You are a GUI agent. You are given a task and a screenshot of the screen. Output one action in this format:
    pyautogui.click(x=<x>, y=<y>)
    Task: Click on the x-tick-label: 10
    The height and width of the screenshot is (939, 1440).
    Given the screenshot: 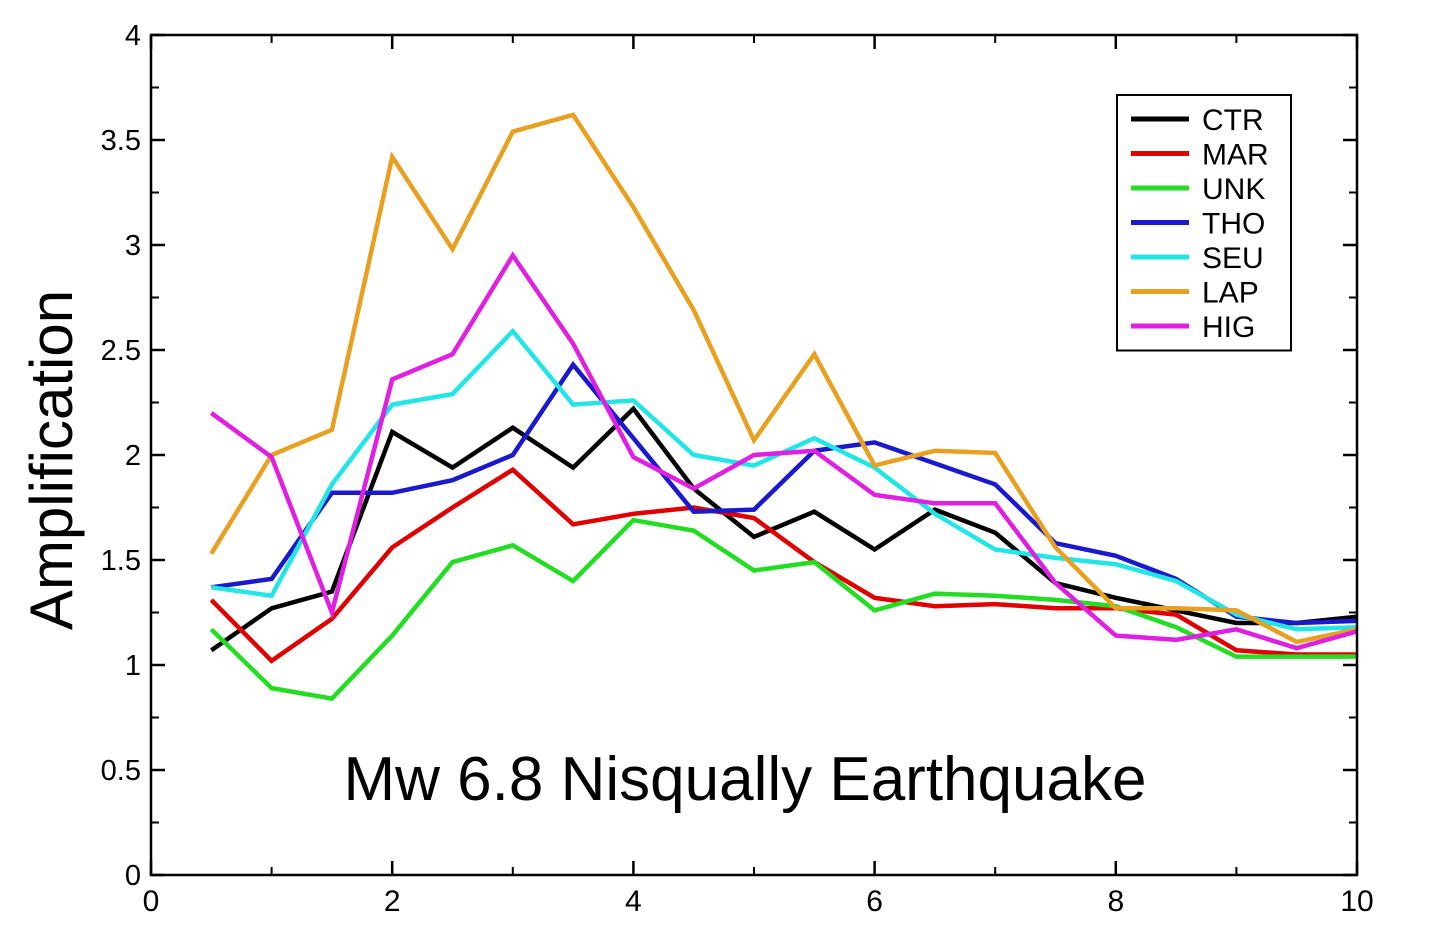 What is the action you would take?
    pyautogui.click(x=1356, y=901)
    